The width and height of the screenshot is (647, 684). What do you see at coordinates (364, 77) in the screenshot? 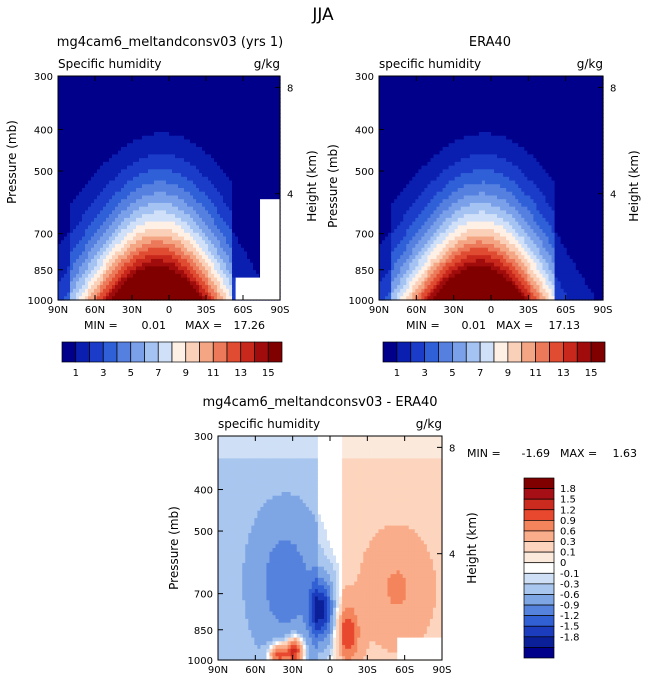
I see `y-tick-label: 300` at bounding box center [364, 77].